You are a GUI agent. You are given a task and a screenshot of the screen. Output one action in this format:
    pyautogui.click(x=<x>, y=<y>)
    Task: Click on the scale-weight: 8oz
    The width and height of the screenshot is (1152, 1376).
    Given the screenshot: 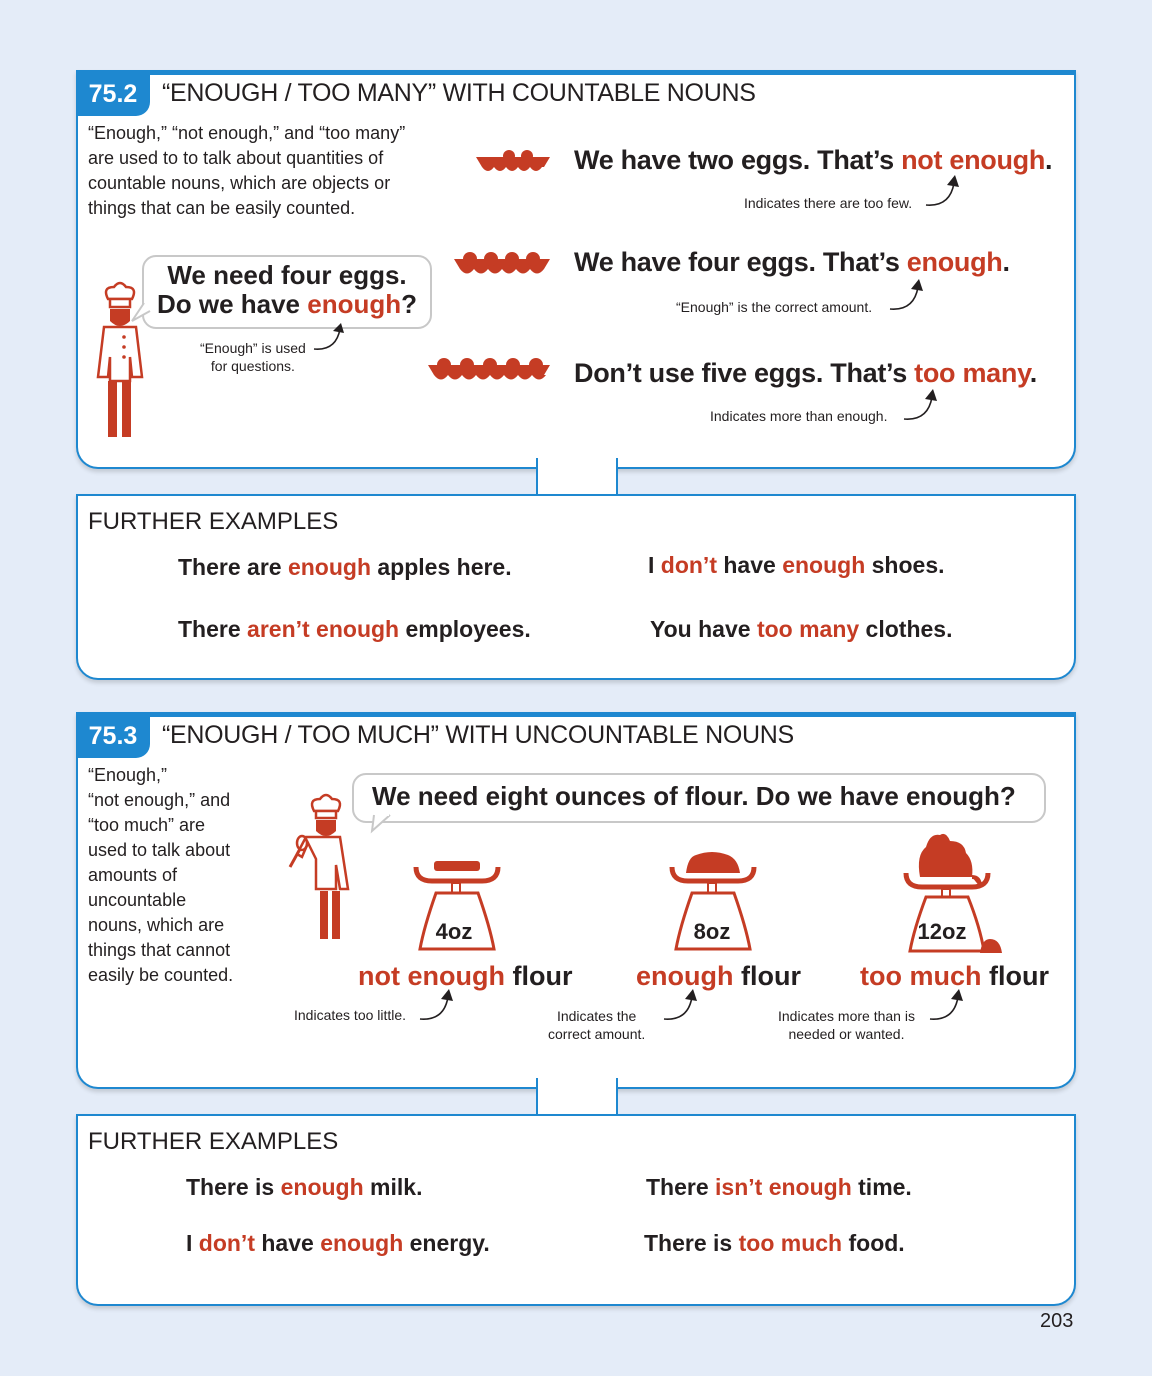 What is the action you would take?
    pyautogui.click(x=712, y=931)
    